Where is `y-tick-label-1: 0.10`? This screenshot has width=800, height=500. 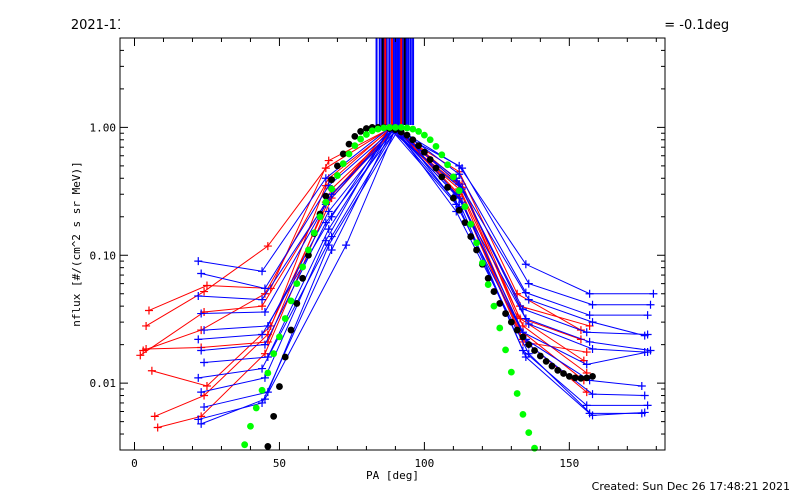
y-tick-label-1: 0.10 is located at coordinates (103, 255).